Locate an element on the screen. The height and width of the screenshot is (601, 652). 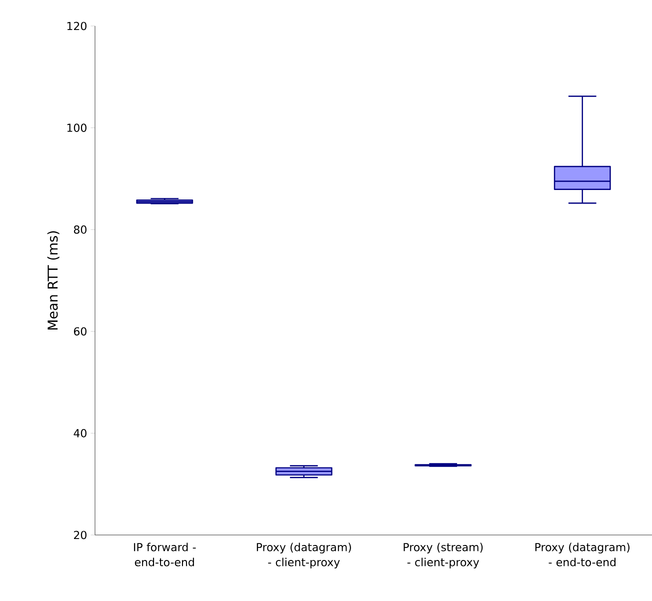
y-tick-label: 120 is located at coordinates (76, 26).